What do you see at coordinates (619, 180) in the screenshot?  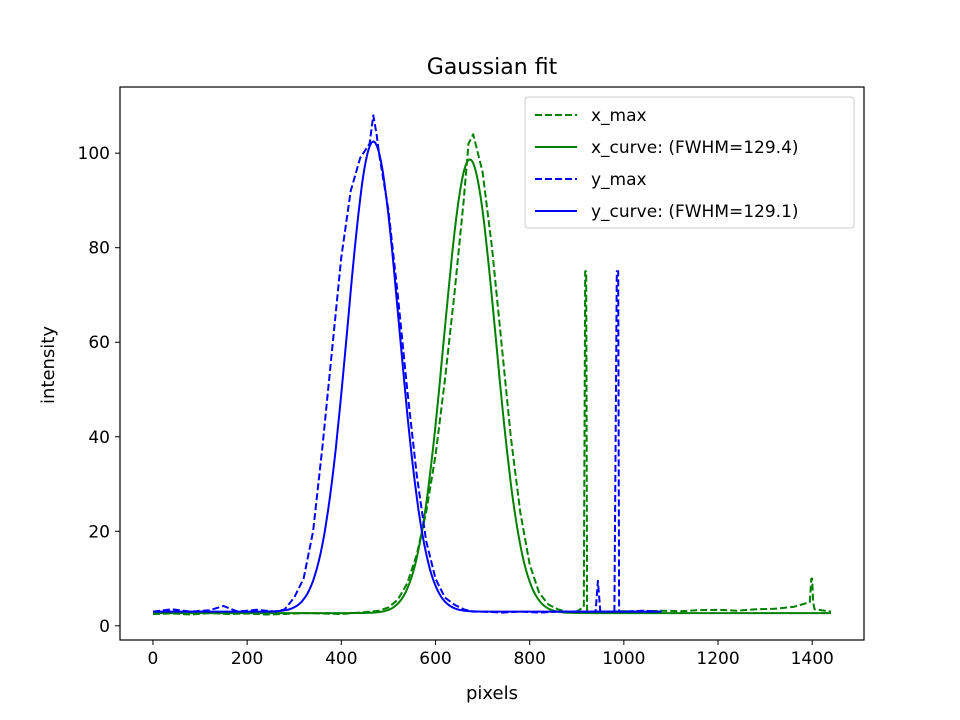 I see `legend-label: y_max` at bounding box center [619, 180].